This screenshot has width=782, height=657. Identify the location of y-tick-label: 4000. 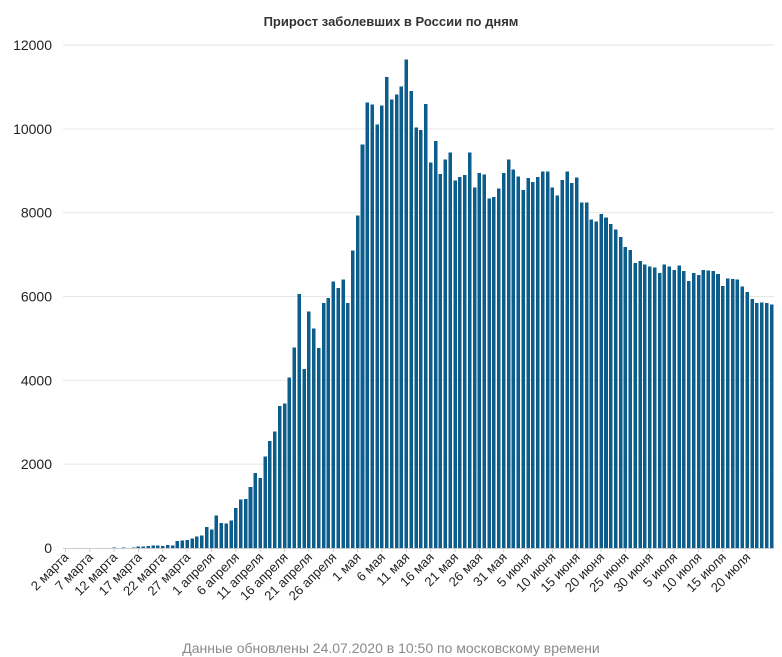
(36, 380).